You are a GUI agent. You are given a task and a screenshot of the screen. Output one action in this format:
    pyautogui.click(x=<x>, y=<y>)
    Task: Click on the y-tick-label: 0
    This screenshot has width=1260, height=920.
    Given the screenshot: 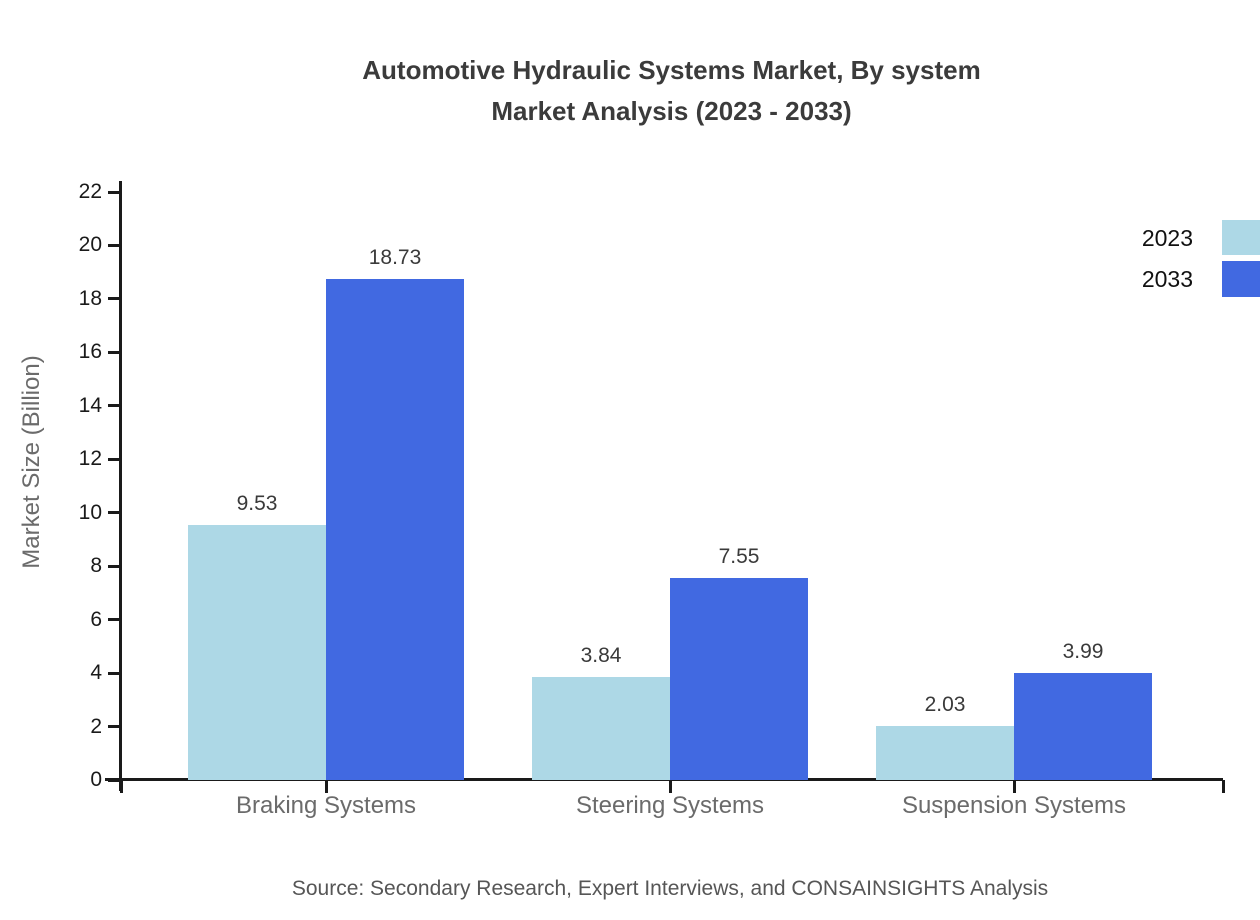 What is the action you would take?
    pyautogui.click(x=96, y=779)
    